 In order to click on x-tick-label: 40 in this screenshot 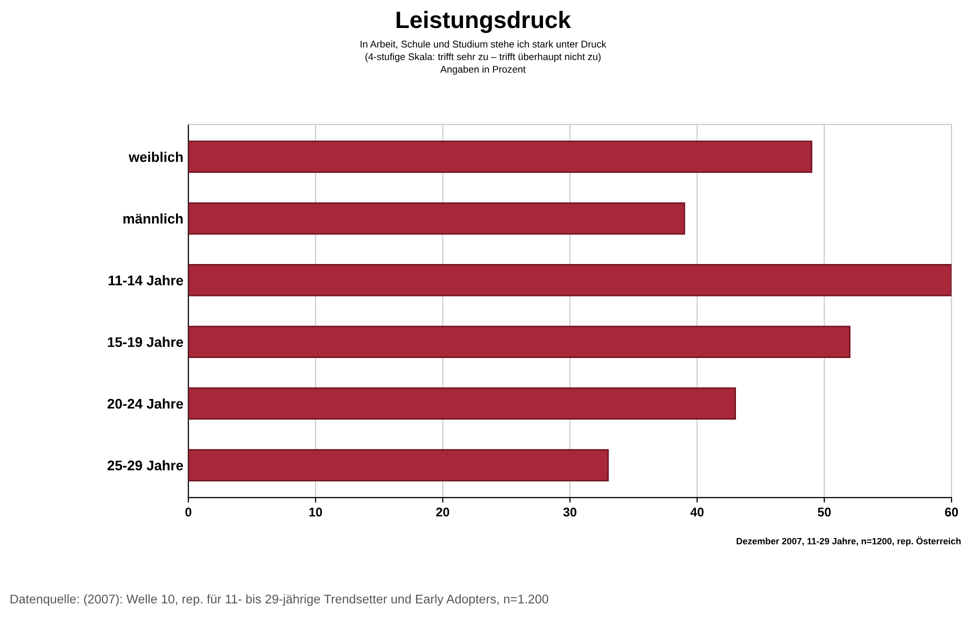, I will do `click(697, 512)`.